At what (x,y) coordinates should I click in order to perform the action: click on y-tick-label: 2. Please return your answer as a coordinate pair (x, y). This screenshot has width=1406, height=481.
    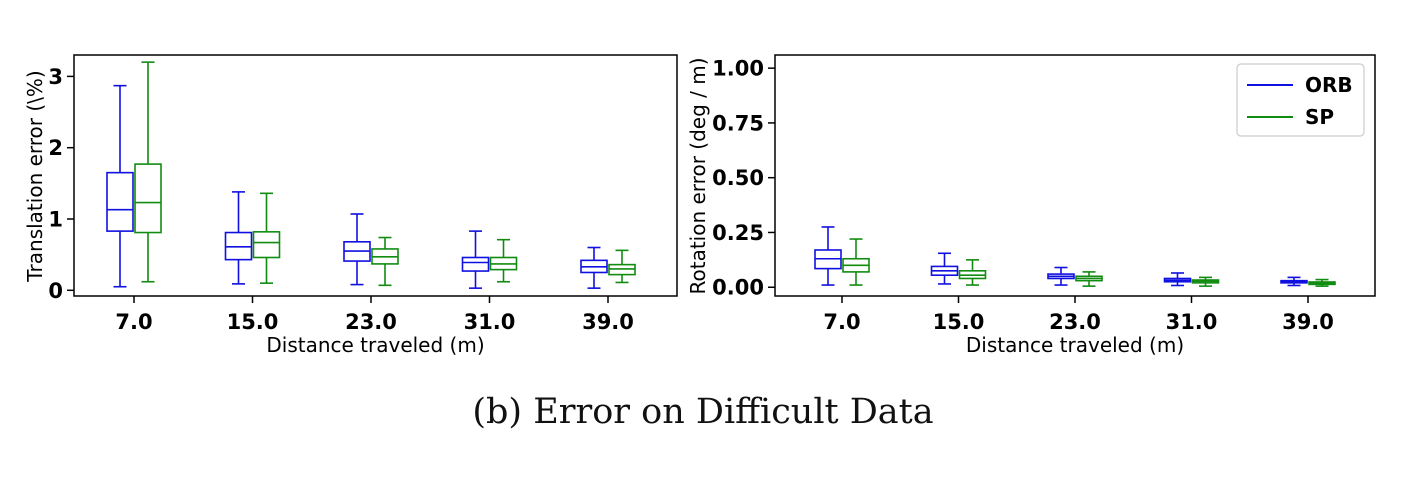
    Looking at the image, I should click on (55, 148).